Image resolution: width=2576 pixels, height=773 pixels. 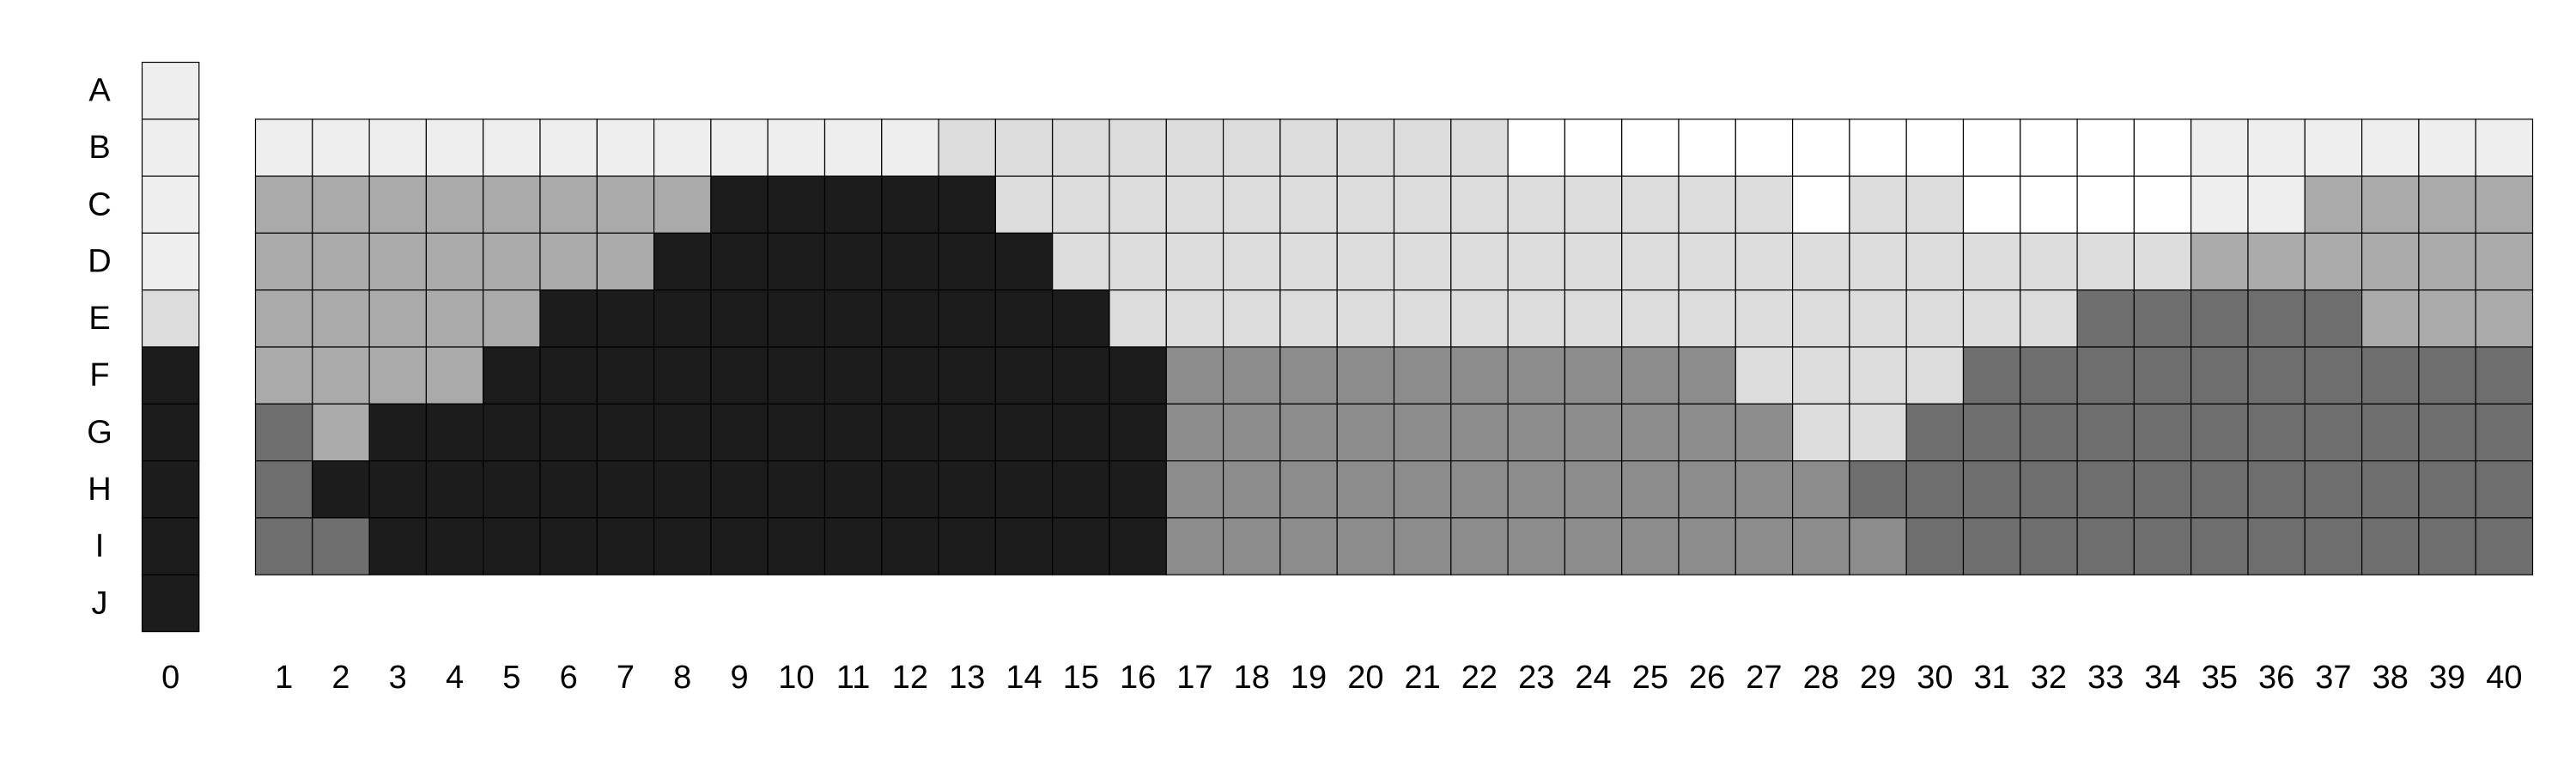 I want to click on cell-25-G, so click(x=1650, y=432).